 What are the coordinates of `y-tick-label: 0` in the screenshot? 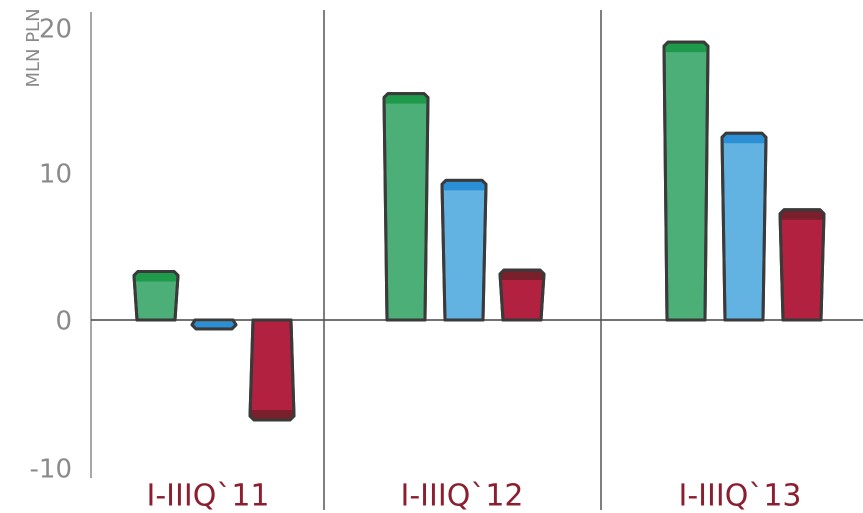 It's located at (63, 322).